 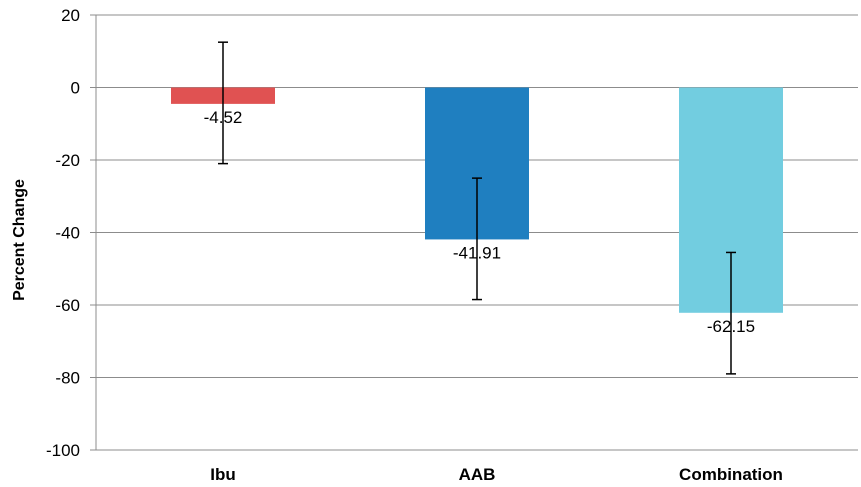 What do you see at coordinates (731, 326) in the screenshot?
I see `data-label: -62.15` at bounding box center [731, 326].